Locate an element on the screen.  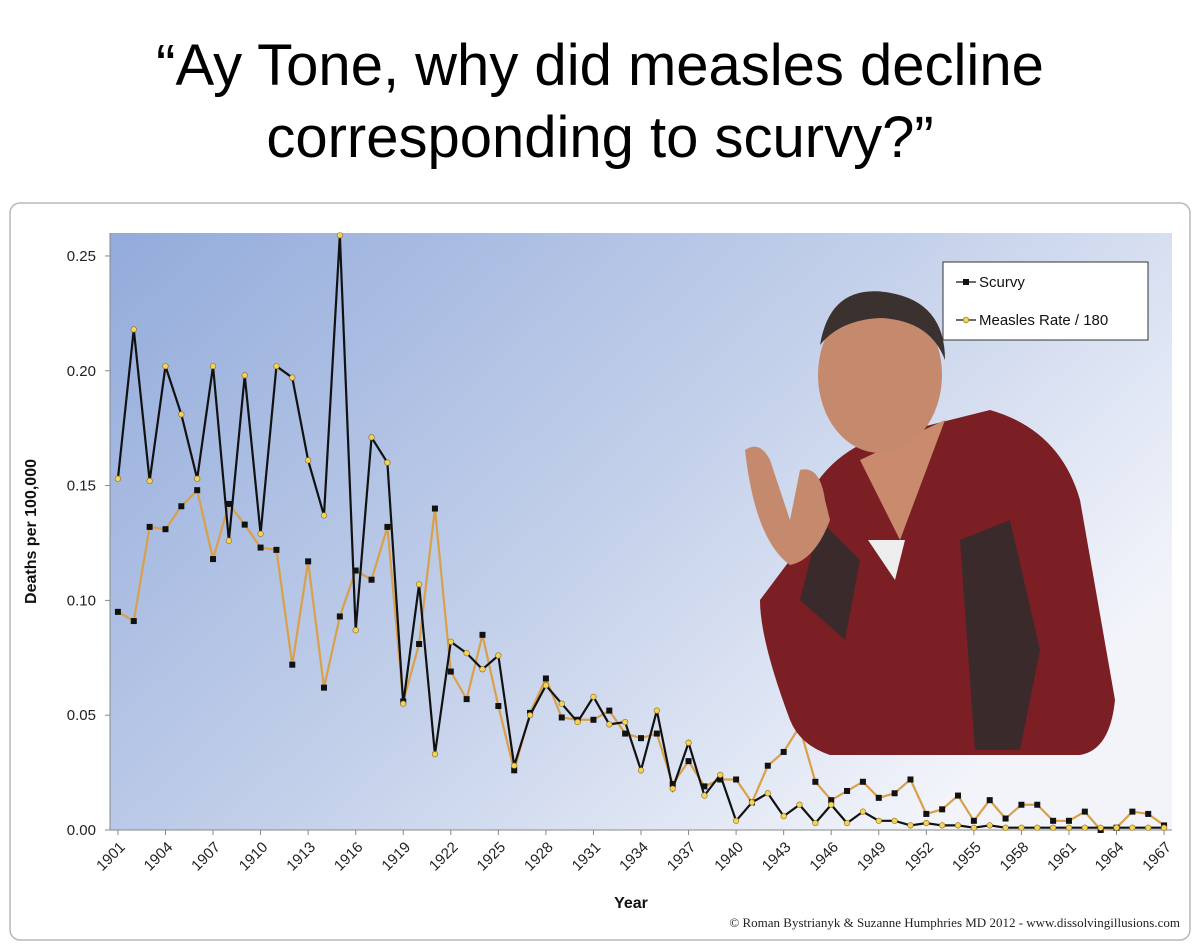
legend-label: Scurvy is located at coordinates (1002, 282).